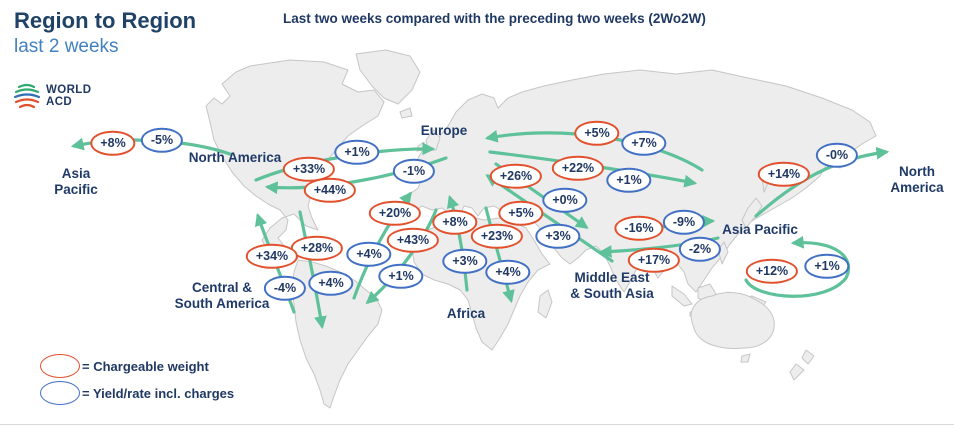 Image resolution: width=954 pixels, height=428 pixels. What do you see at coordinates (682, 296) in the screenshot?
I see `island-sumatra` at bounding box center [682, 296].